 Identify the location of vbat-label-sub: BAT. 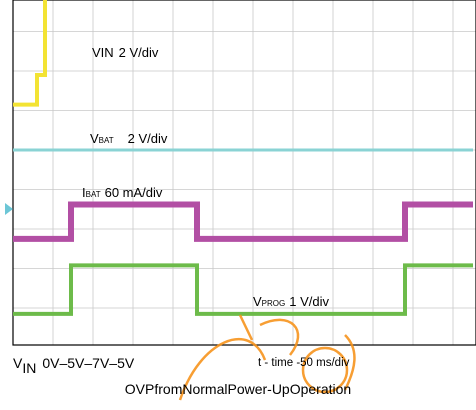
(106, 140).